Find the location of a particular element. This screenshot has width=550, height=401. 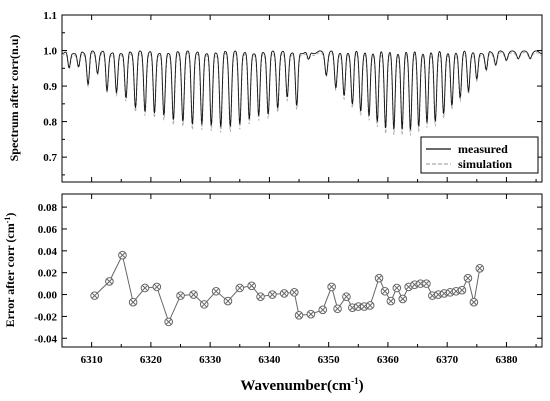

error-y-tick-label: 0.04 is located at coordinates (48, 252).